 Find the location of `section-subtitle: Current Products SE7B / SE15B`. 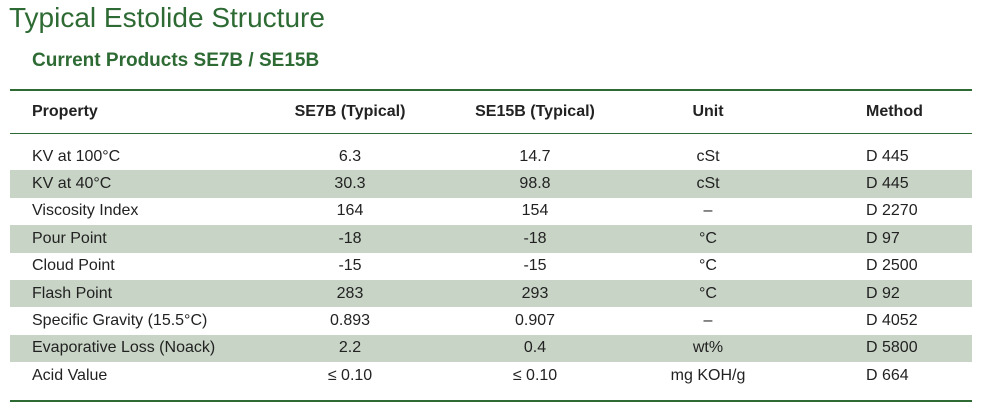

section-subtitle: Current Products SE7B / SE15B is located at coordinates (176, 60).